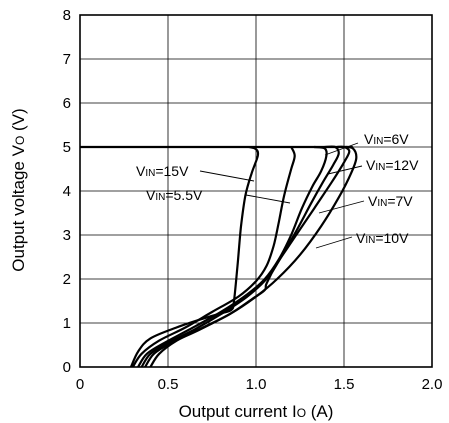 This screenshot has height=423, width=449. I want to click on x-axis-title-sub: O, so click(301, 413).